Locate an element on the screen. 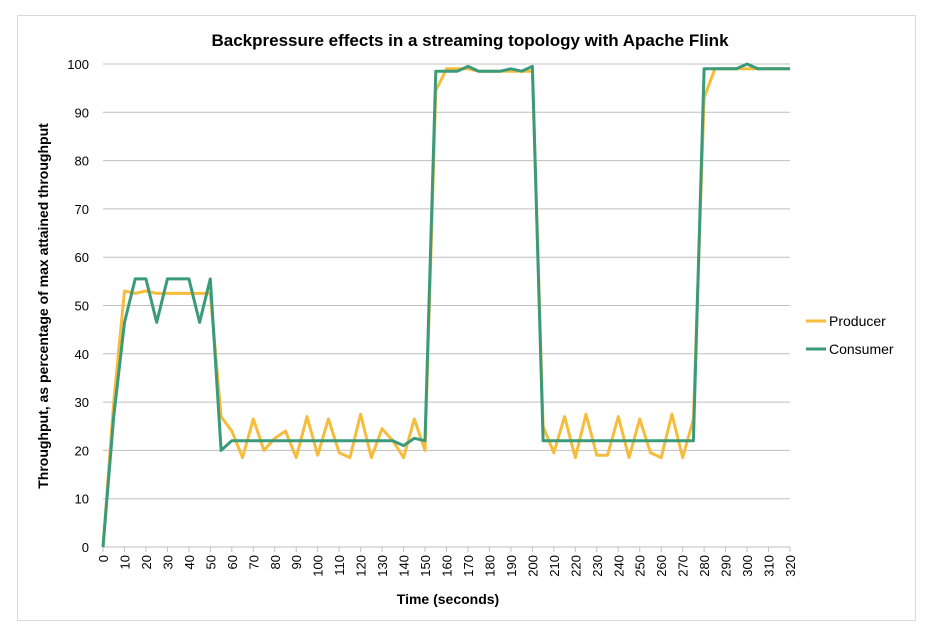  x-tick-label: 170 is located at coordinates (468, 566).